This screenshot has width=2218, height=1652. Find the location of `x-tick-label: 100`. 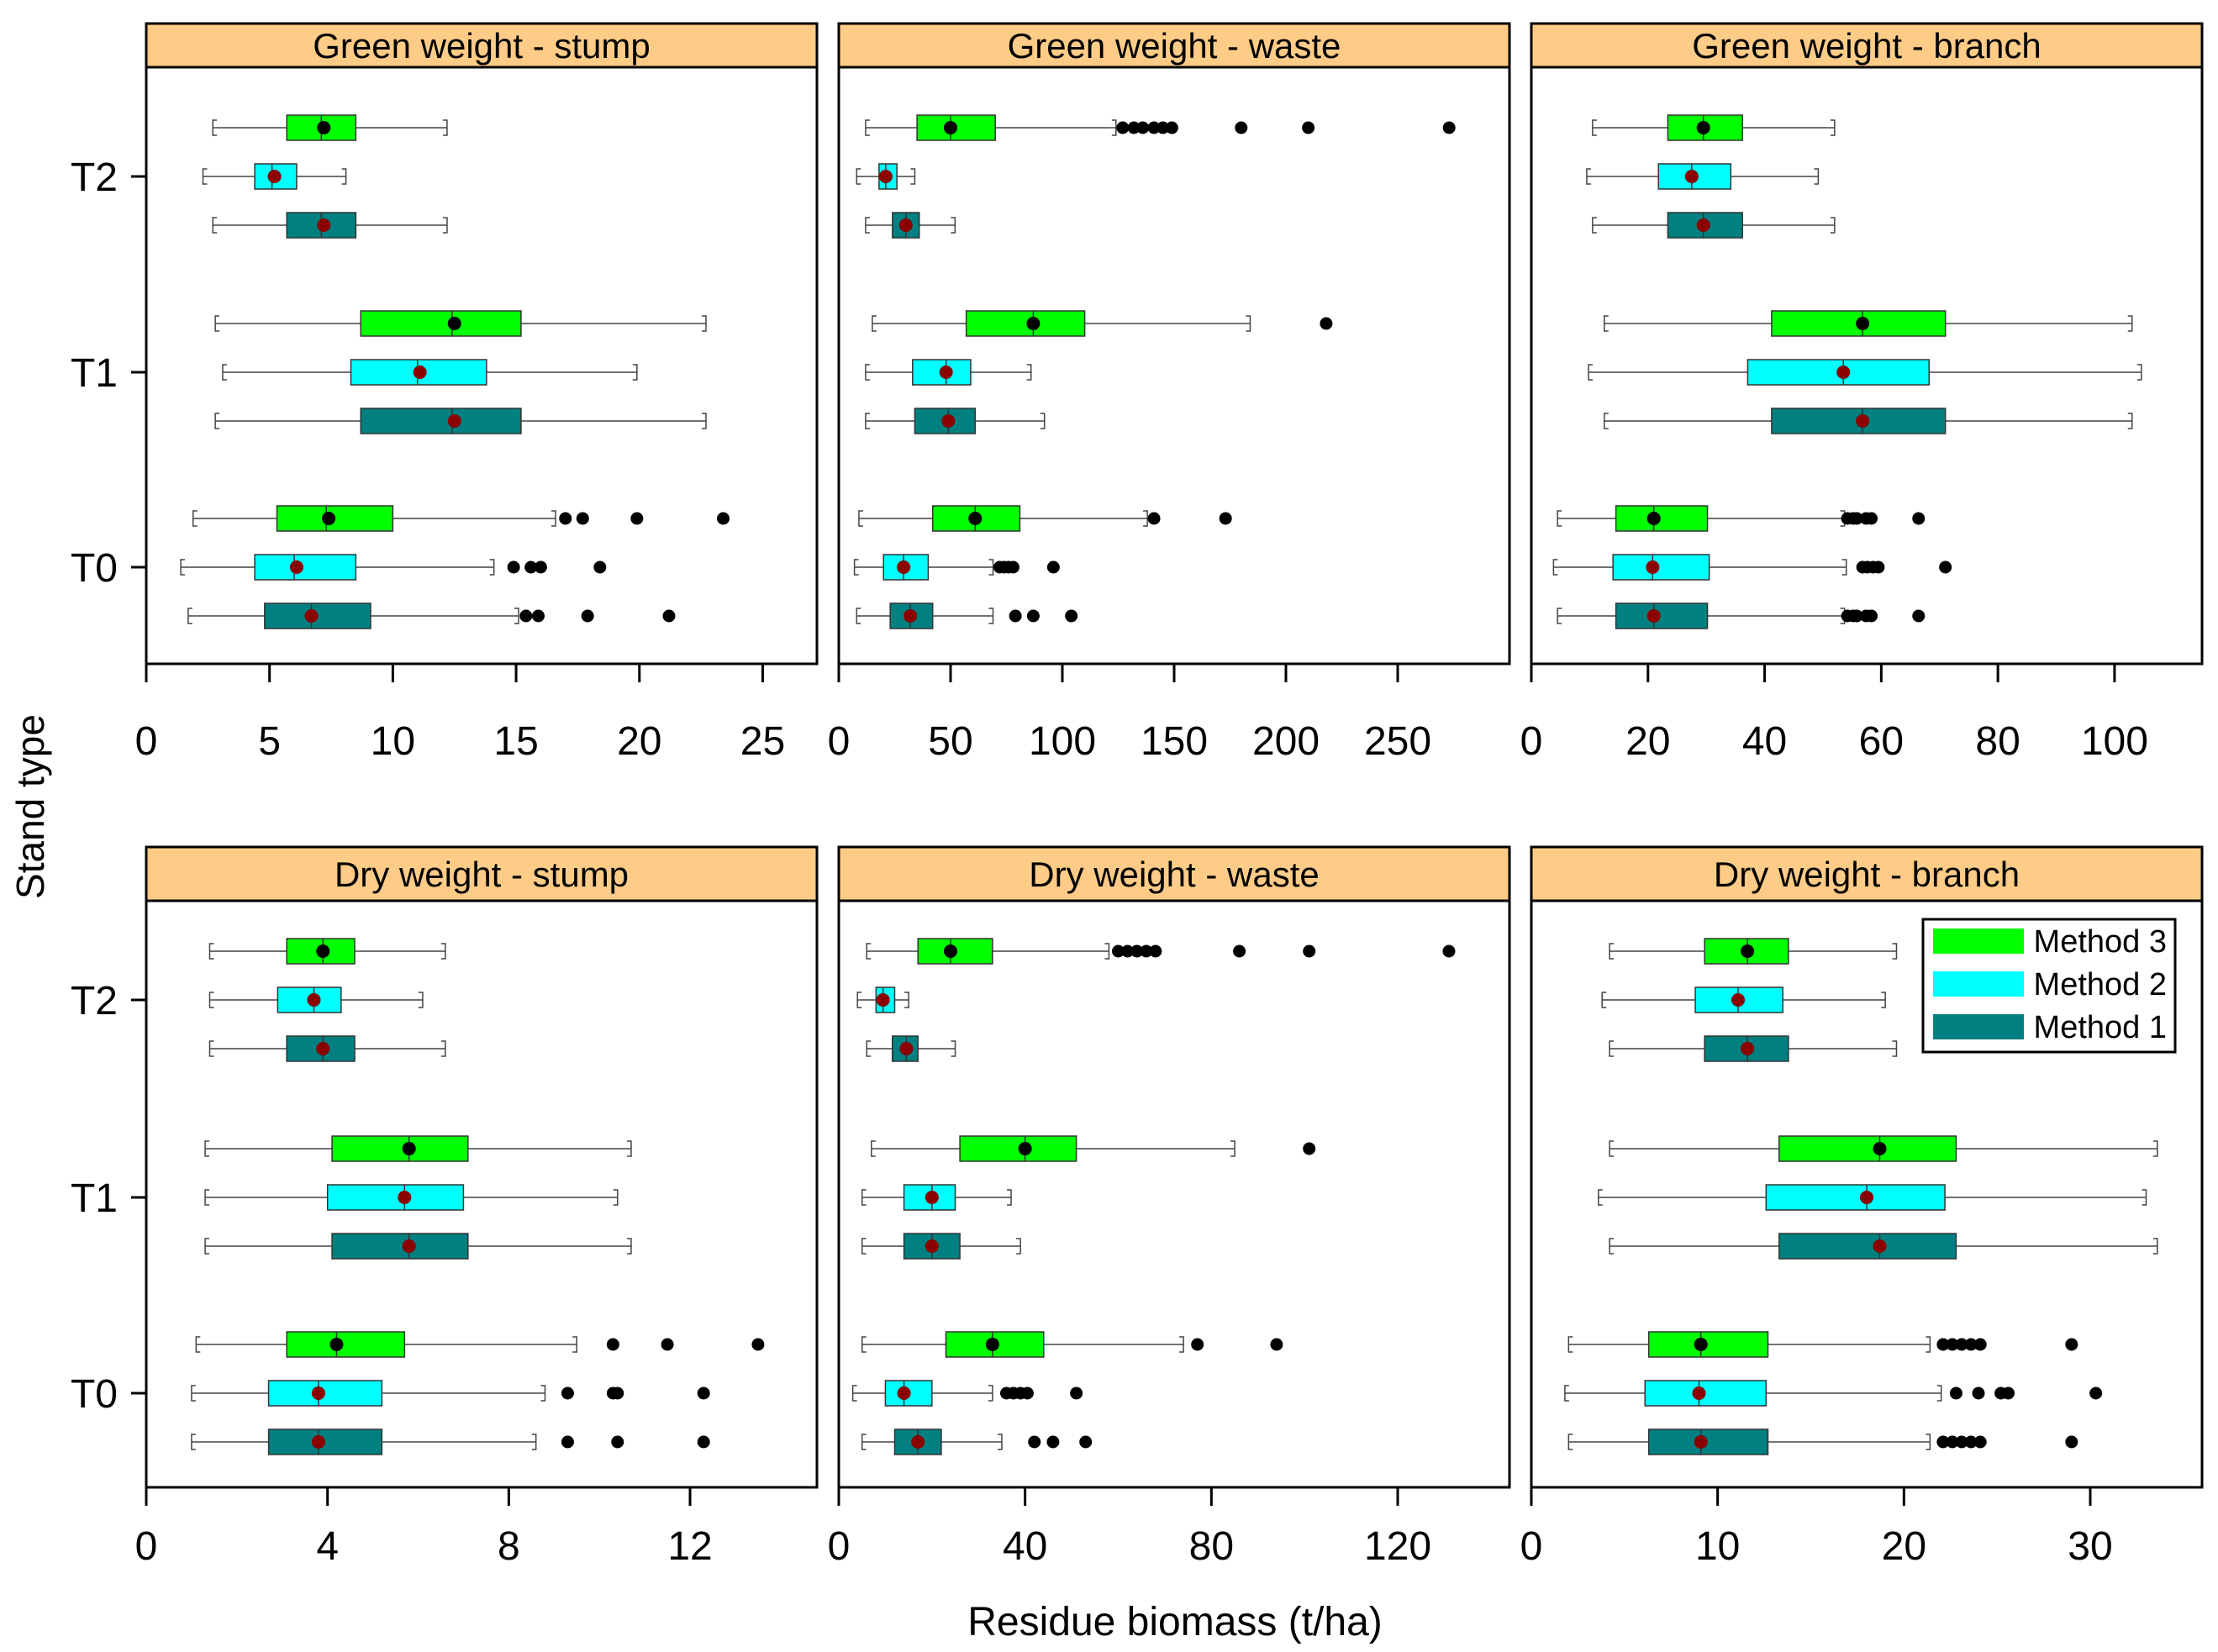

x-tick-label: 100 is located at coordinates (2114, 742).